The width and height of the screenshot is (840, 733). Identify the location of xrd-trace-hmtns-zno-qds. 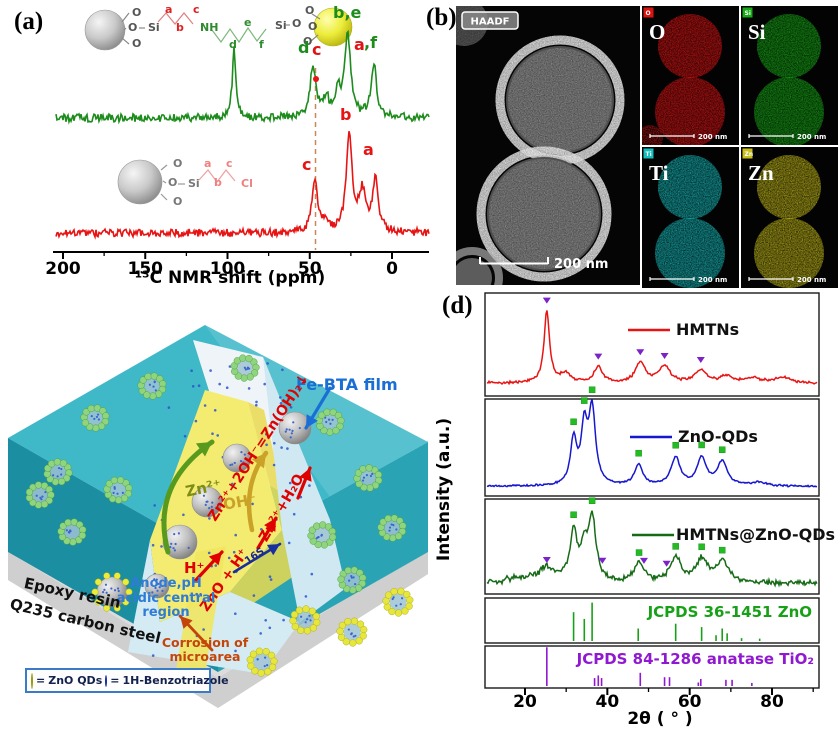
(652, 549).